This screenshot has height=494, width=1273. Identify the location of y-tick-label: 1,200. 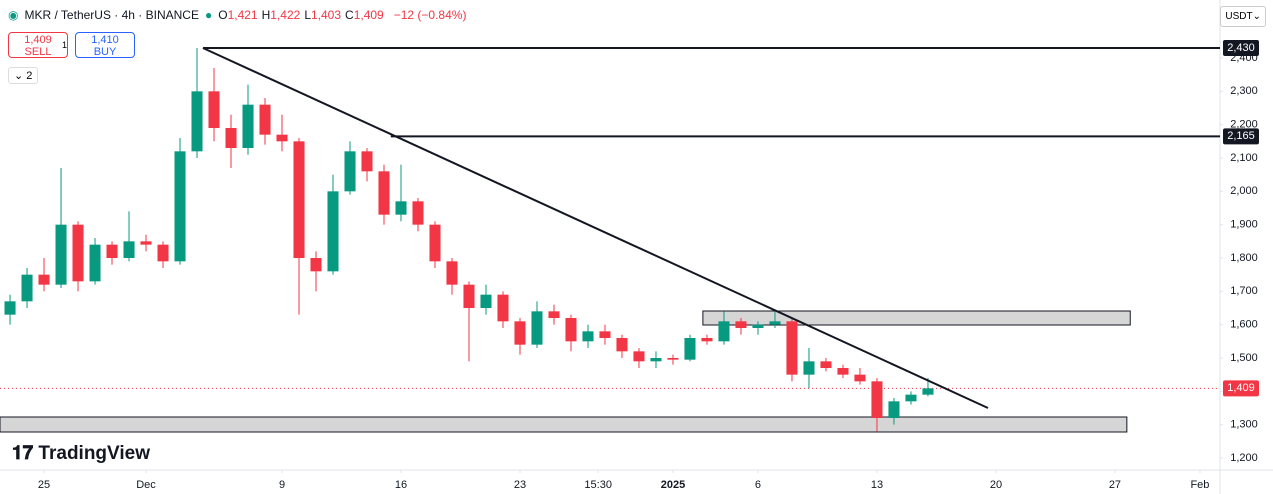
(1244, 458).